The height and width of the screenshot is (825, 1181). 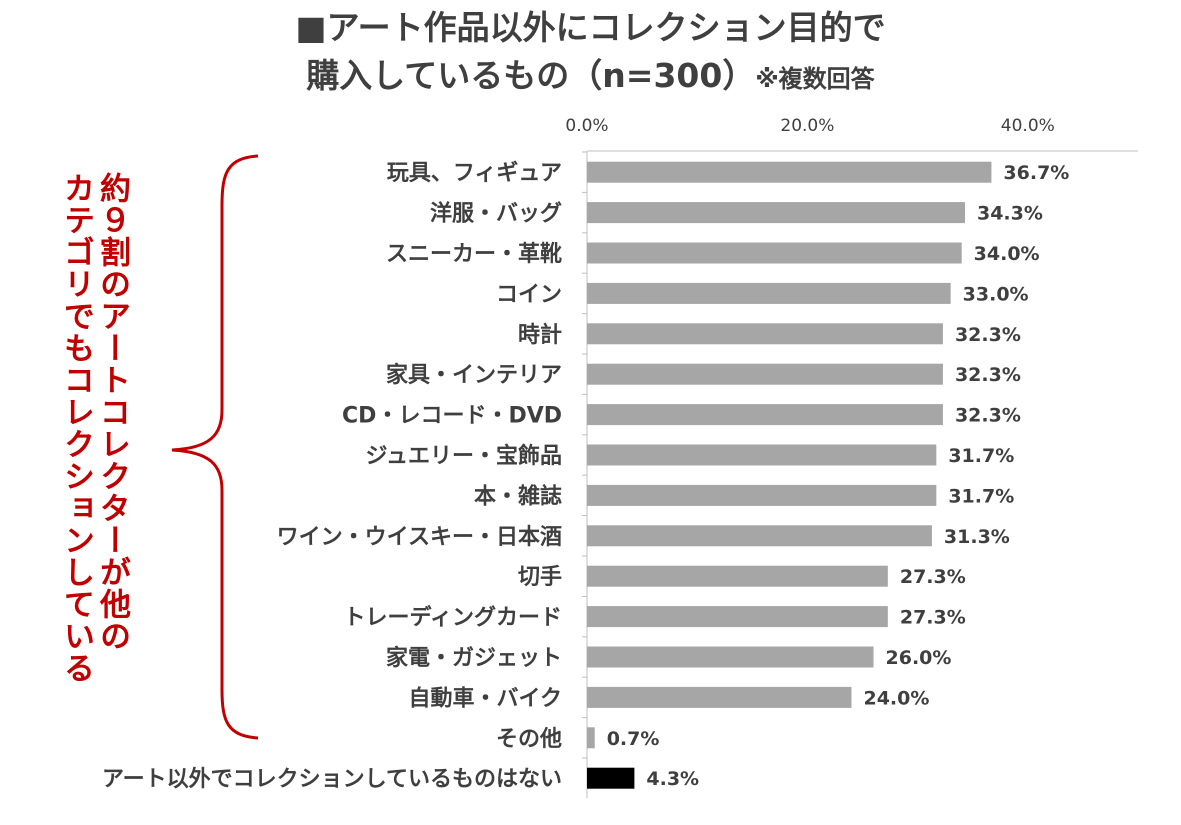 I want to click on value-label: 24.0%, so click(x=896, y=698).